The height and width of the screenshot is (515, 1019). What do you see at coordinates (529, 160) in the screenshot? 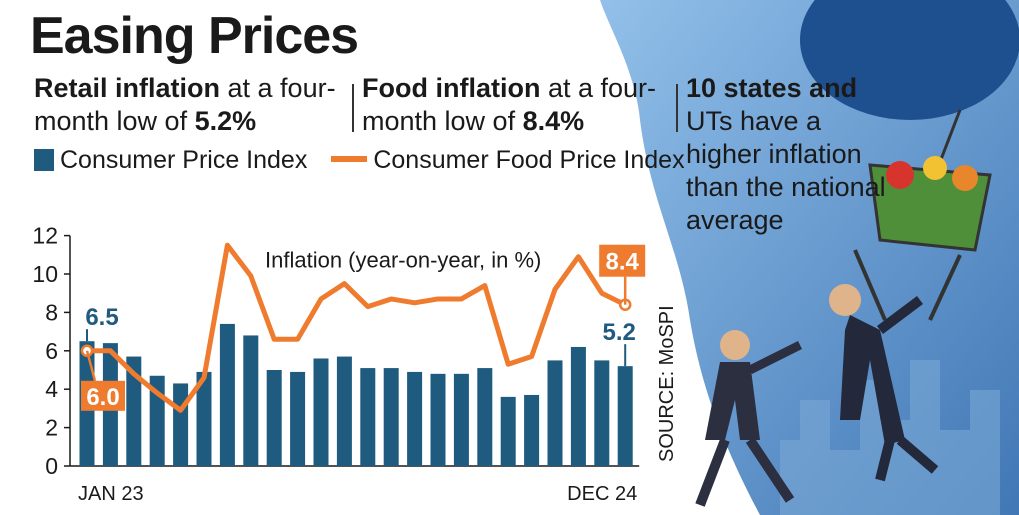
I see `legend-label-cfpi: Consumer Food Price Index` at bounding box center [529, 160].